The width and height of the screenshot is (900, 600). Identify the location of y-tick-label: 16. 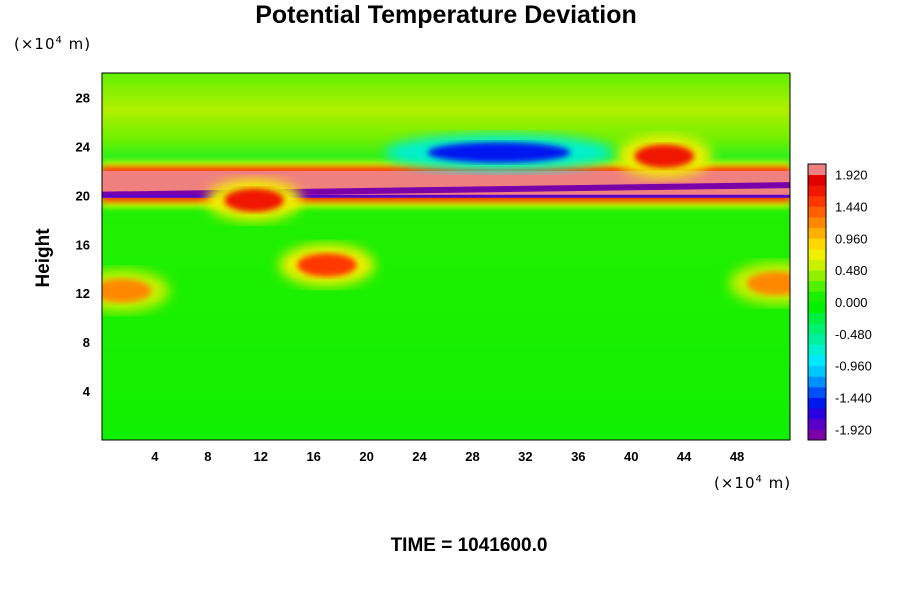
(83, 244).